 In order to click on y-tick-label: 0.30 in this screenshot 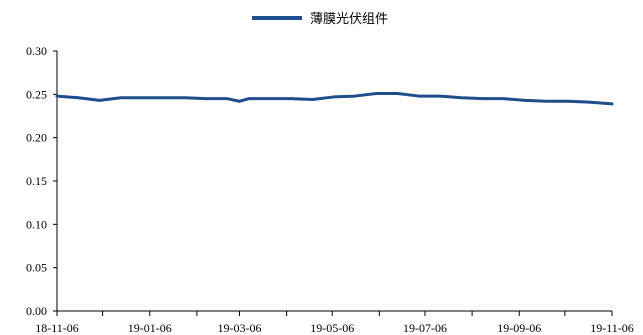, I will do `click(36, 51)`.